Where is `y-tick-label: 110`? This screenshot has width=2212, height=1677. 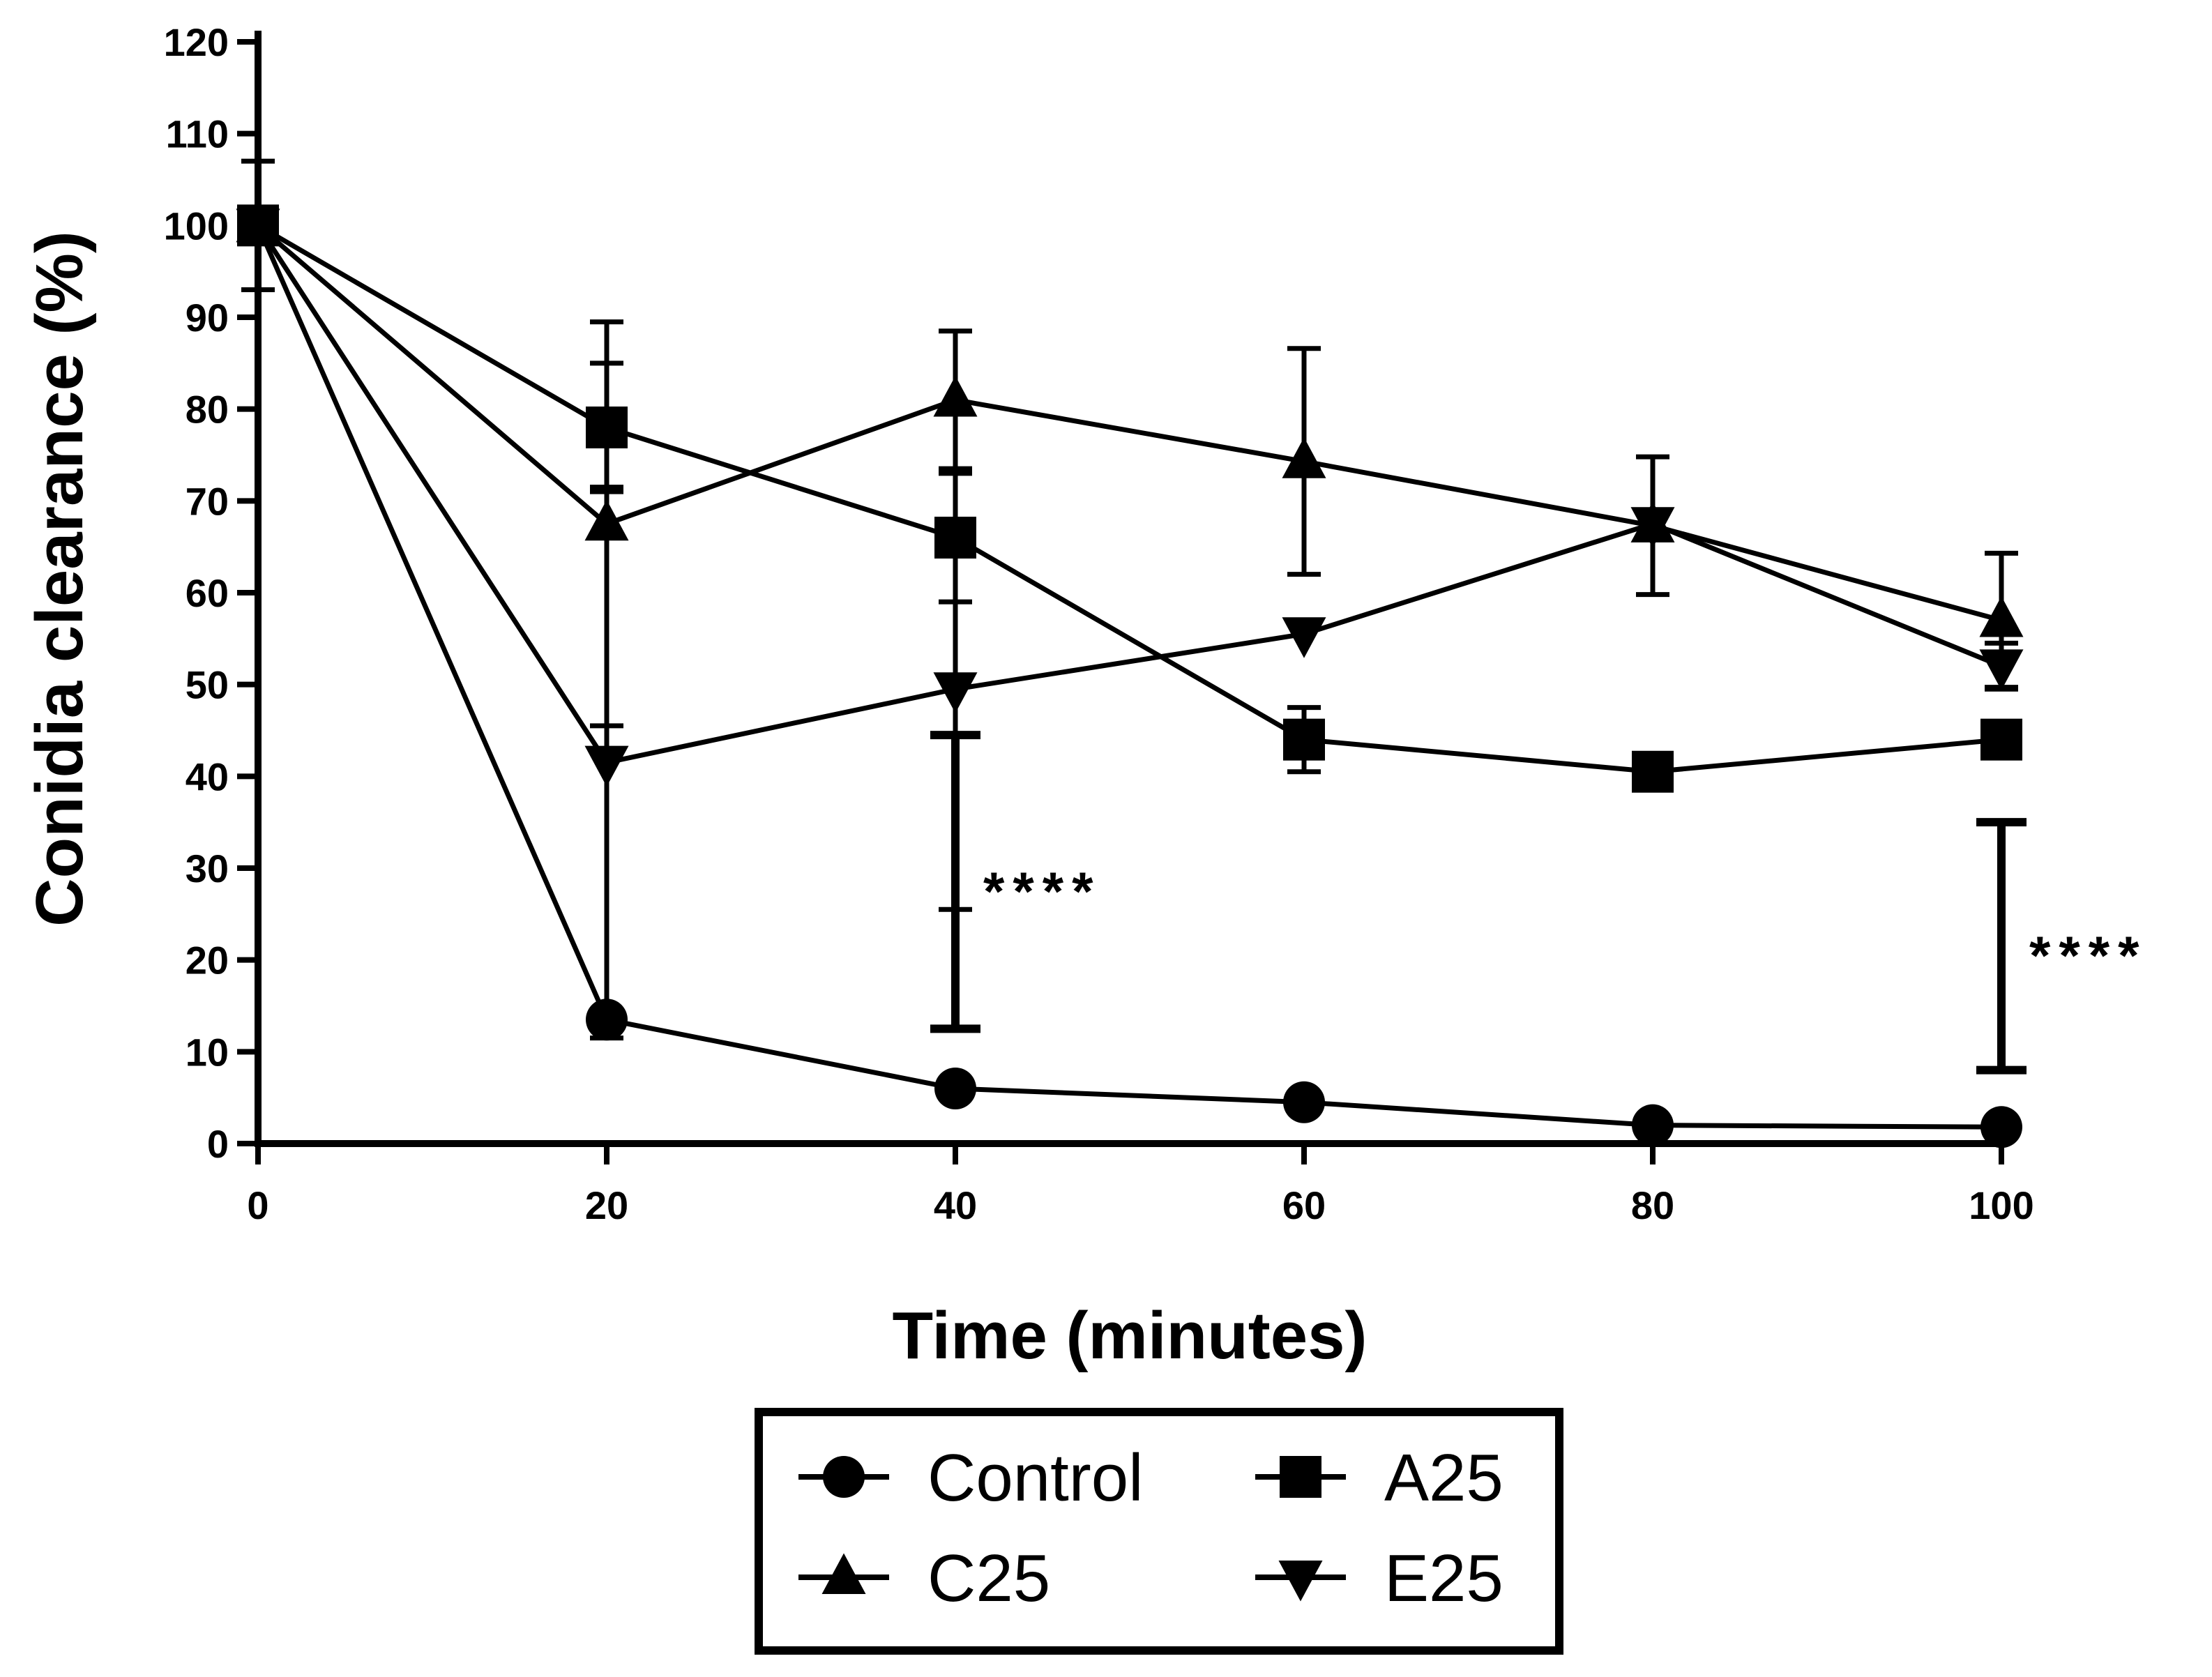
y-tick-label: 110 is located at coordinates (197, 134).